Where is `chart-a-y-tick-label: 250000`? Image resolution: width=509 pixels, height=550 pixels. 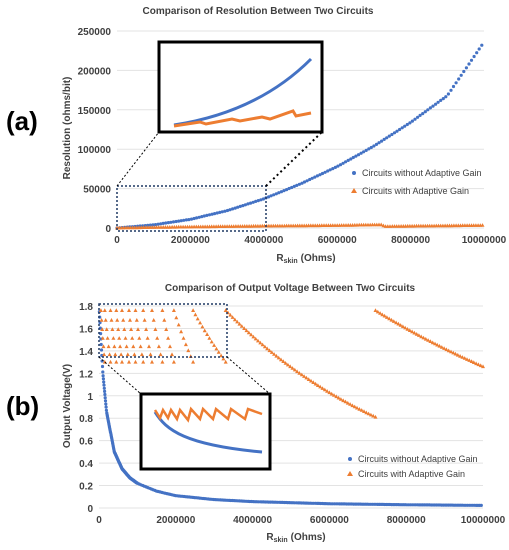 chart-a-y-tick-label: 250000 is located at coordinates (95, 32).